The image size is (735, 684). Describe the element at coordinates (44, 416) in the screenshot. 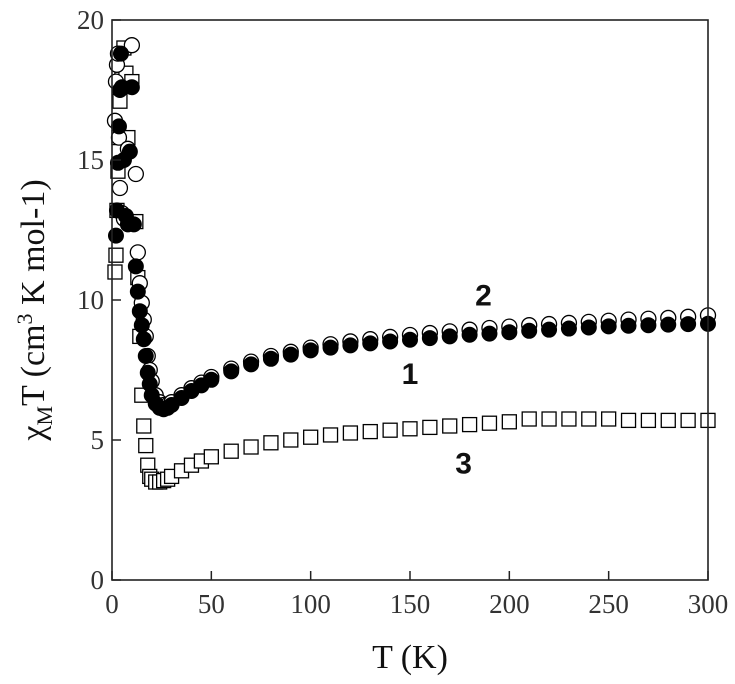

I see `y-axis-title-subscript: M` at that location.